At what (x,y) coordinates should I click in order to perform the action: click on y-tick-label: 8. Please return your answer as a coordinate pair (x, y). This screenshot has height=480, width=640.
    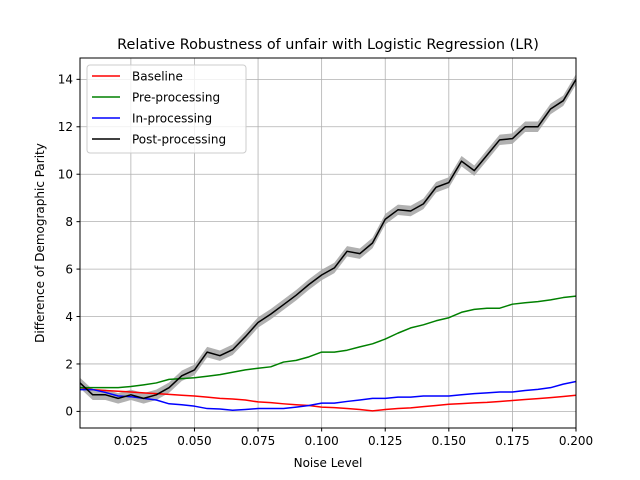
    Looking at the image, I should click on (69, 222).